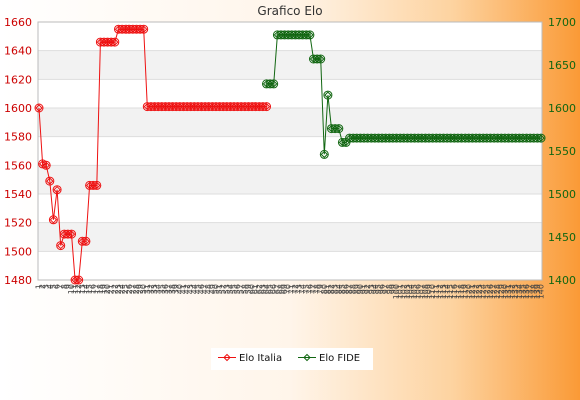 This screenshot has width=580, height=400. Describe the element at coordinates (436, 291) in the screenshot. I see `x-tick-label: 111` at that location.